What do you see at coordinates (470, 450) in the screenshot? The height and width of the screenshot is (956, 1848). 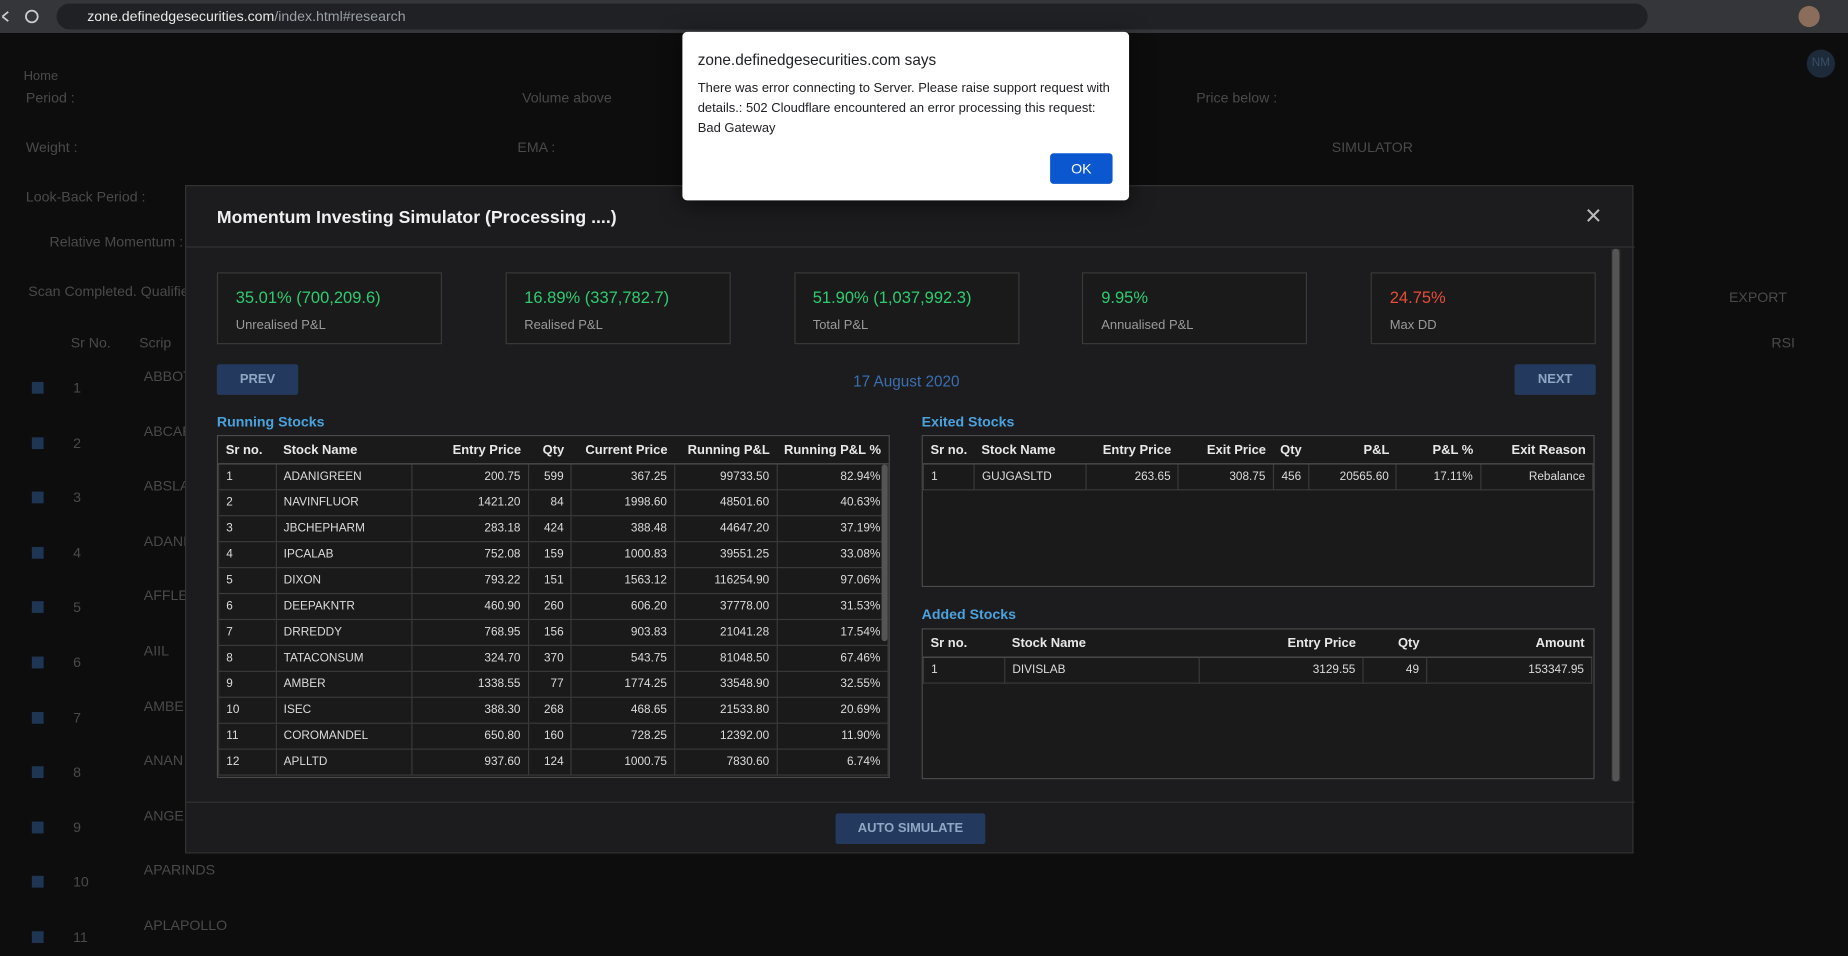 I see `column-header: Entry Price` at bounding box center [470, 450].